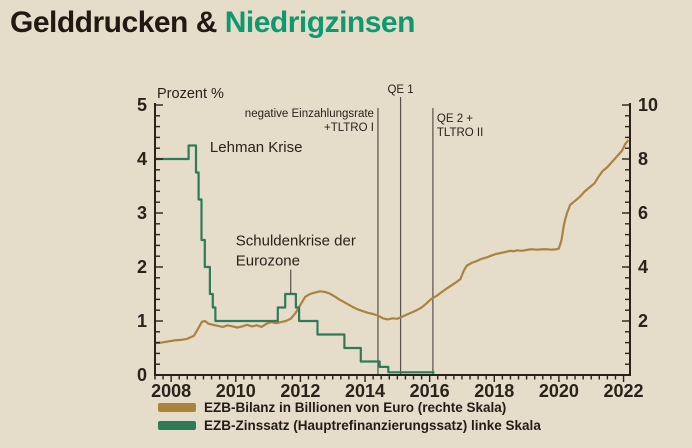 Image resolution: width=692 pixels, height=448 pixels. What do you see at coordinates (643, 159) in the screenshot?
I see `right-tick-label-8: 8` at bounding box center [643, 159].